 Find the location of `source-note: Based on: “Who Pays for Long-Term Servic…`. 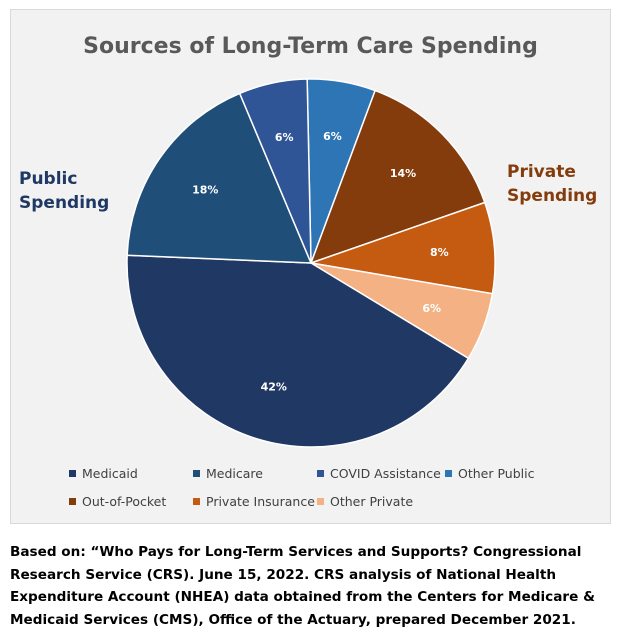

source-note: Based on: “Who Pays for Long-Term Servic… is located at coordinates (302, 586).